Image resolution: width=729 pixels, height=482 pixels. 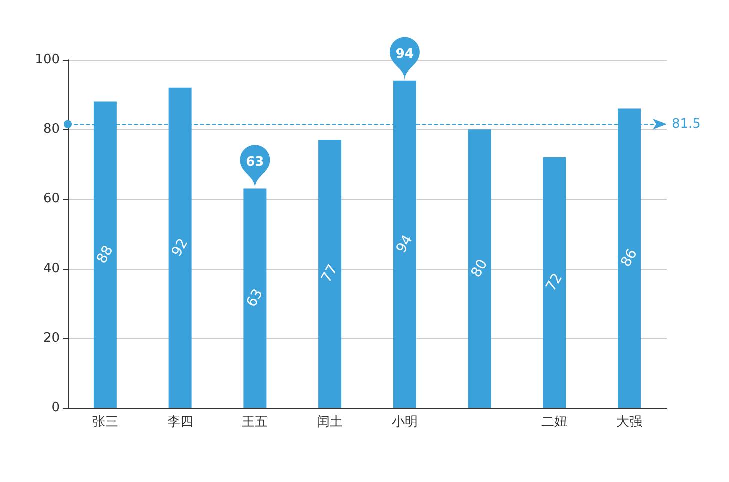 I want to click on y-tick-label: 0, so click(x=56, y=408).